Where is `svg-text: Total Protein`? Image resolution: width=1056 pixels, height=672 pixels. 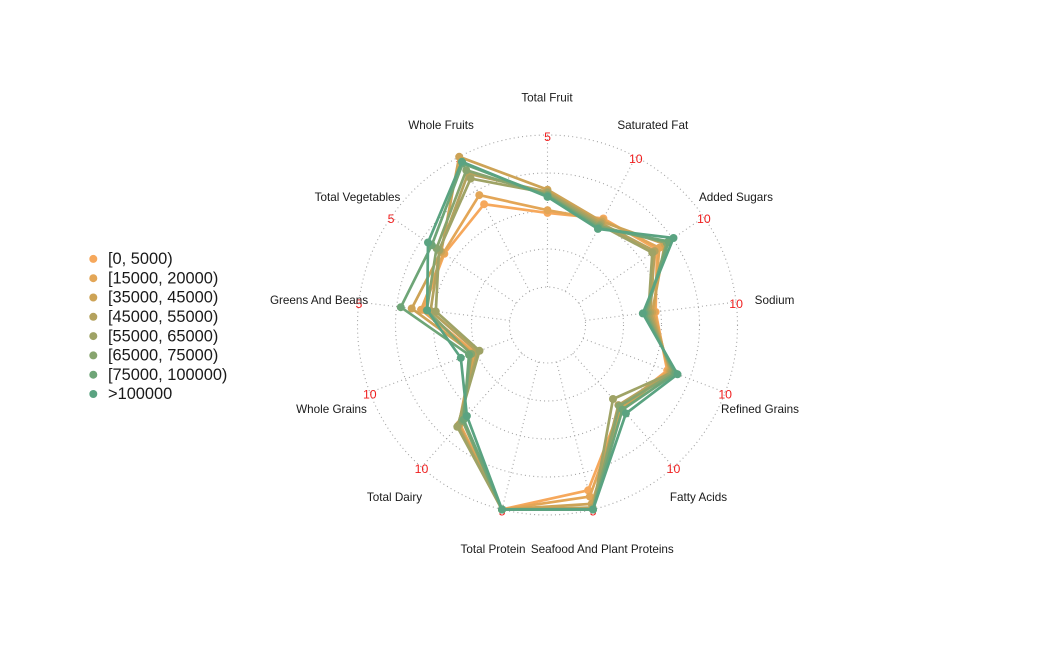
svg-text: Total Protein is located at coordinates (493, 549).